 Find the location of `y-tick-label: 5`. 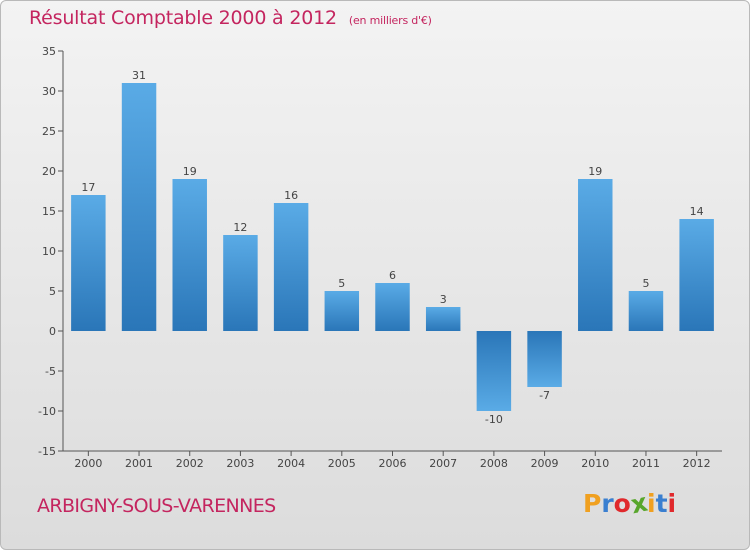

y-tick-label: 5 is located at coordinates (52, 291).